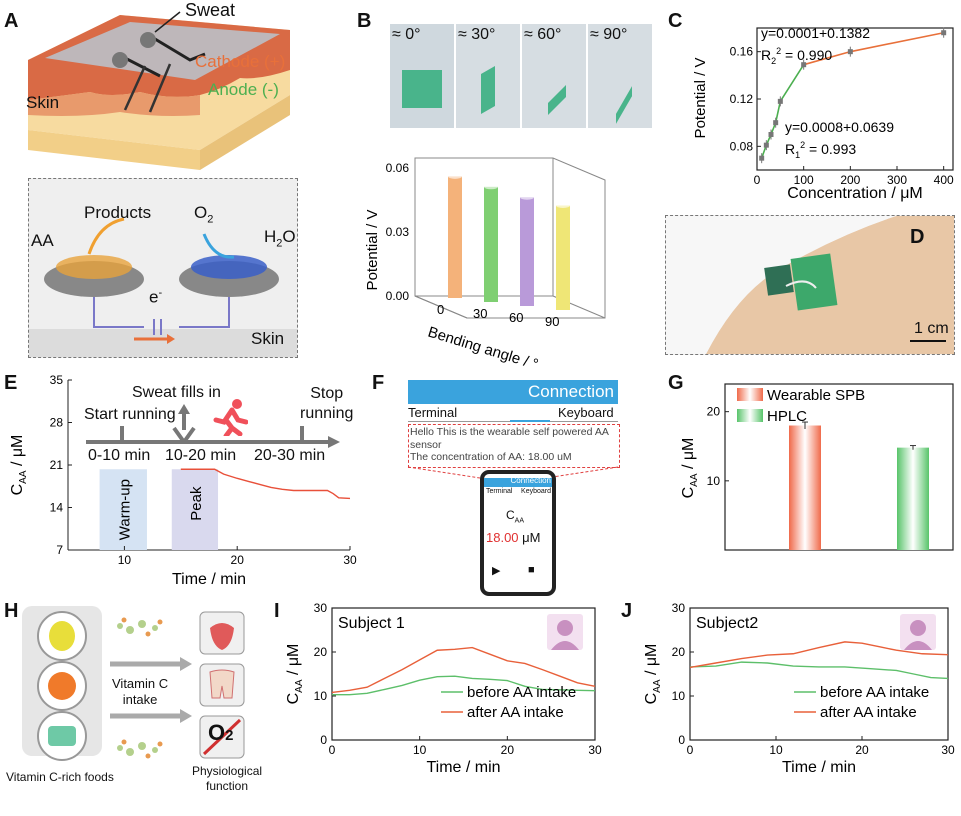  What do you see at coordinates (42, 240) in the screenshot?
I see `aa-label: AA` at bounding box center [42, 240].